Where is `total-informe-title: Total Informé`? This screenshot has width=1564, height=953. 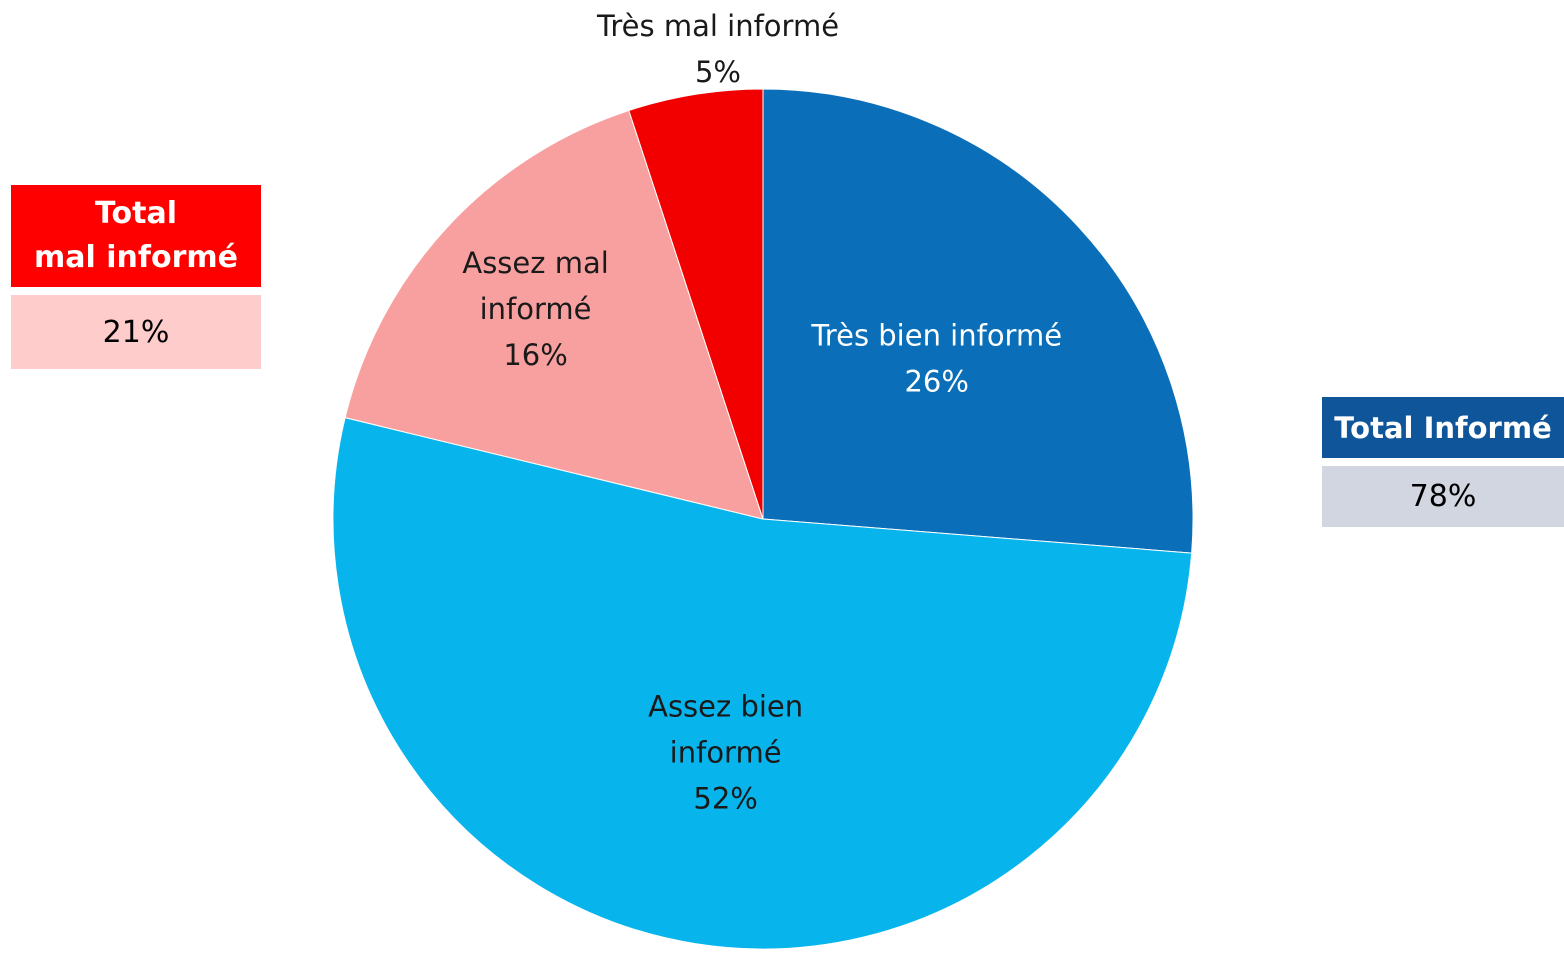 total-informe-title: Total Informé is located at coordinates (1443, 427).